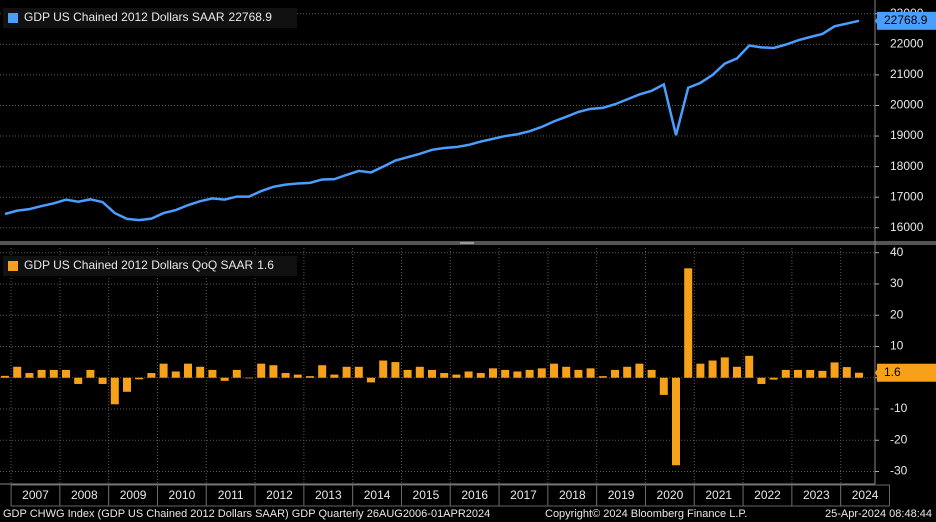 This screenshot has width=936, height=522. I want to click on y-tick-label: -20, so click(899, 439).